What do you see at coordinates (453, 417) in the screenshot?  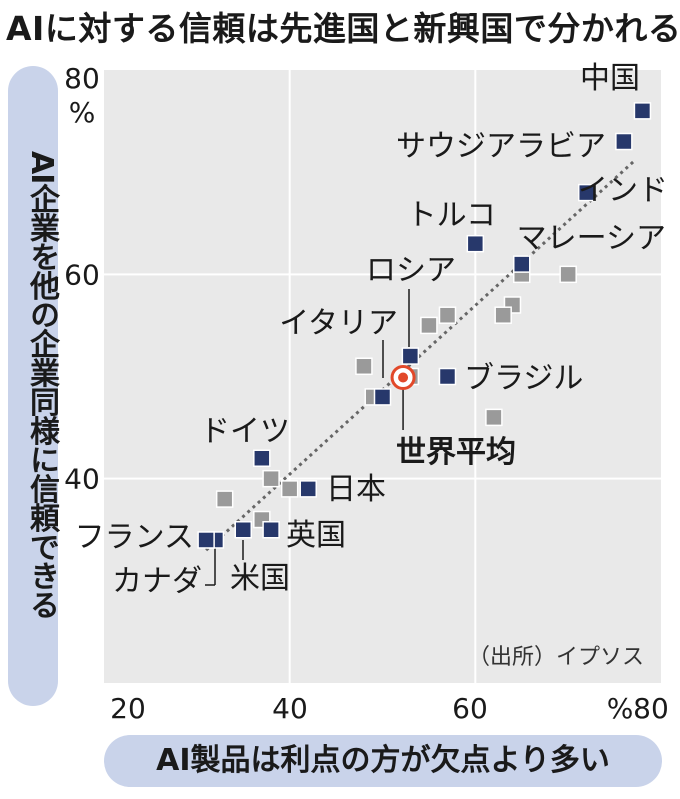 I see `average-marker: 世界平均` at bounding box center [453, 417].